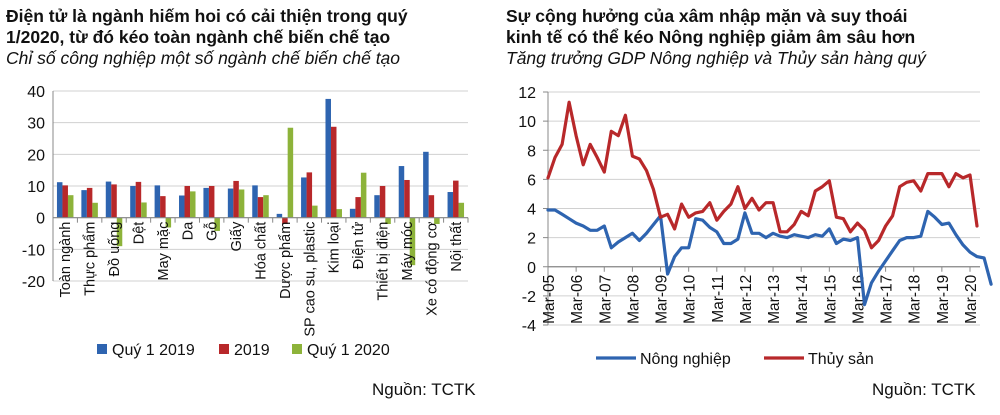 The image size is (1000, 415). Describe the element at coordinates (830, 299) in the screenshot. I see `x-tick-label: Mar-15` at that location.